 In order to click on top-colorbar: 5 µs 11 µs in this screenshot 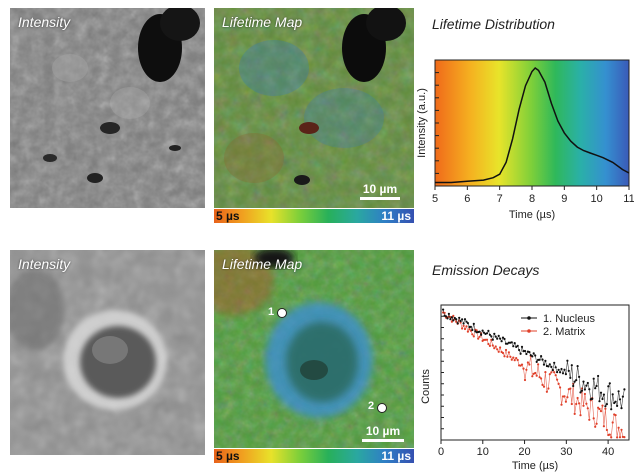, I will do `click(314, 216)`.